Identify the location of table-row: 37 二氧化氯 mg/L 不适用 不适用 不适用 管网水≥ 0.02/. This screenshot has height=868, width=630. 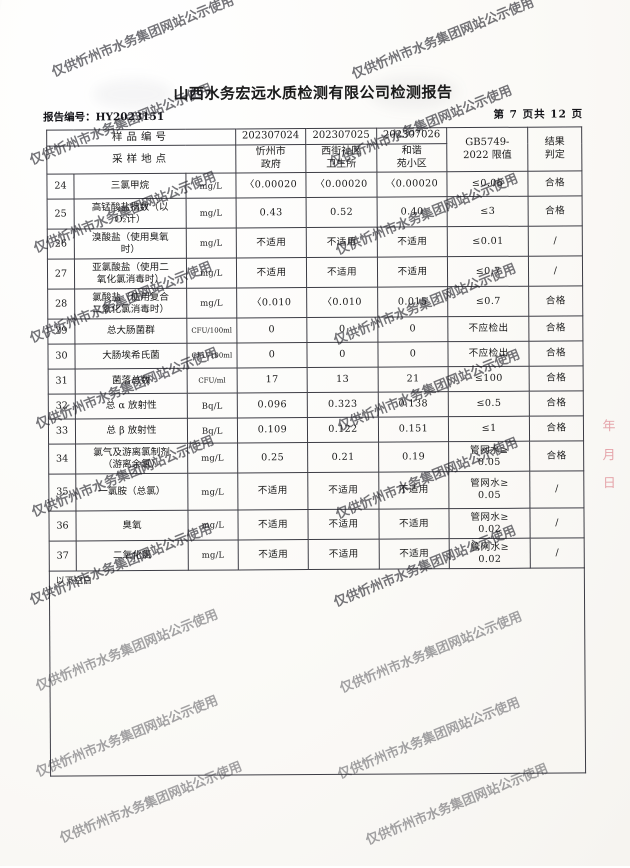
(317, 554).